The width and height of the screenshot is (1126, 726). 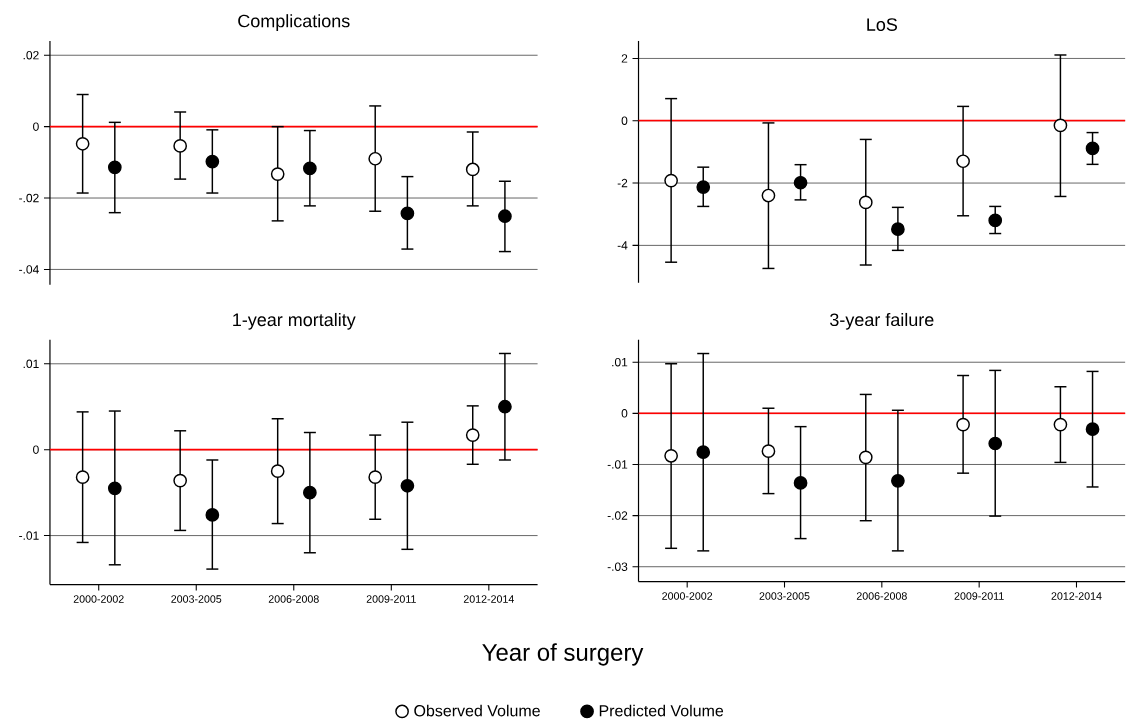 I want to click on chart-title: 3-year failure, so click(x=882, y=321).